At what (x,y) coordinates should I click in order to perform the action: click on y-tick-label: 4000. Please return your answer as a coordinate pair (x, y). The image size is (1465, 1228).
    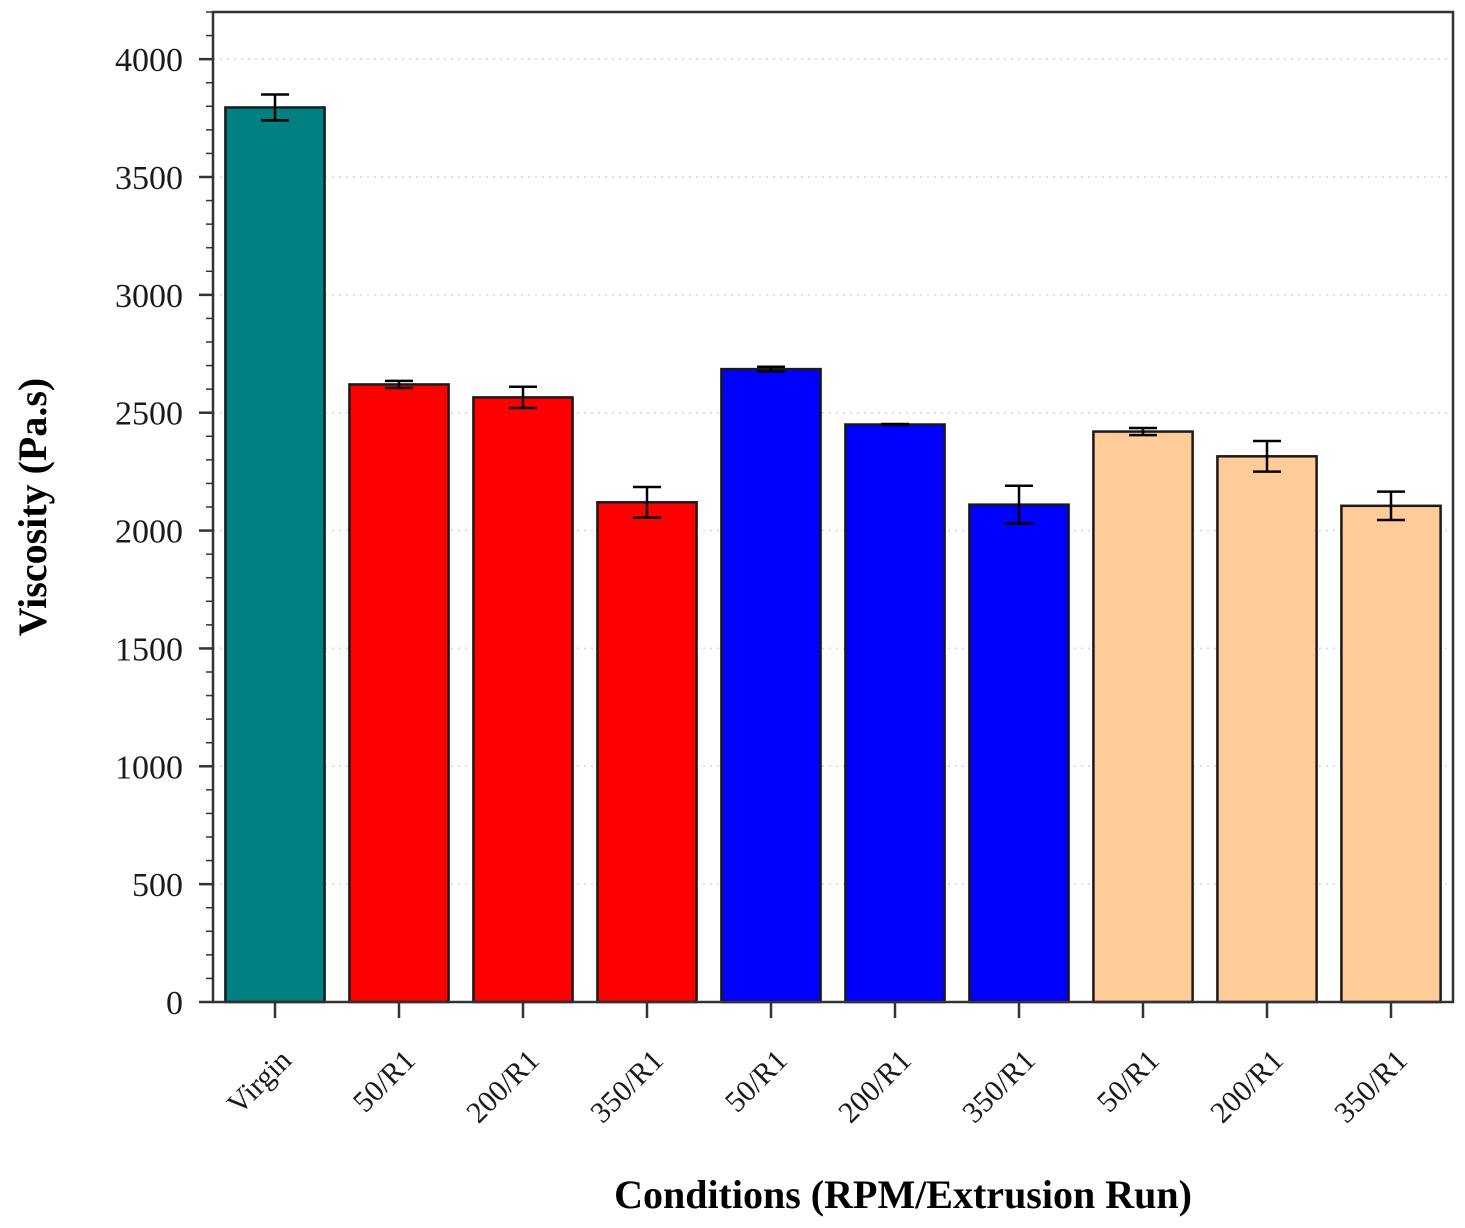
    Looking at the image, I should click on (149, 60).